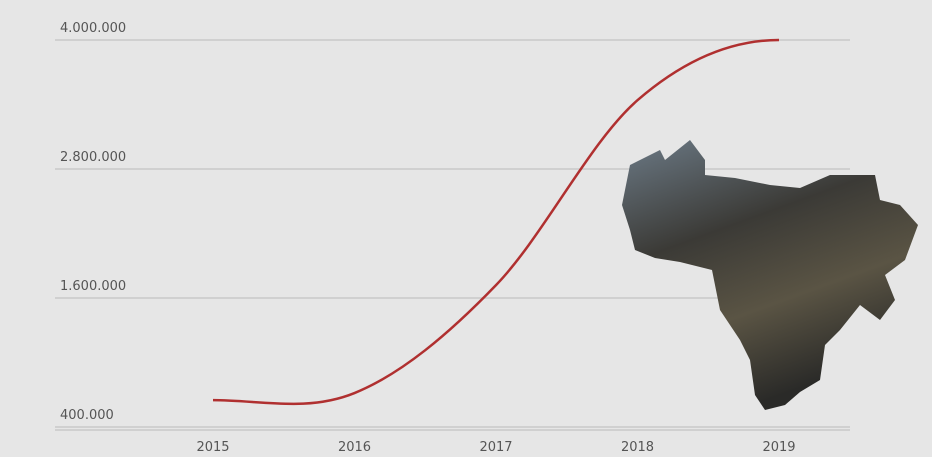 This screenshot has width=932, height=457. Describe the element at coordinates (212, 447) in the screenshot. I see `x-tick-label: 2015` at that location.